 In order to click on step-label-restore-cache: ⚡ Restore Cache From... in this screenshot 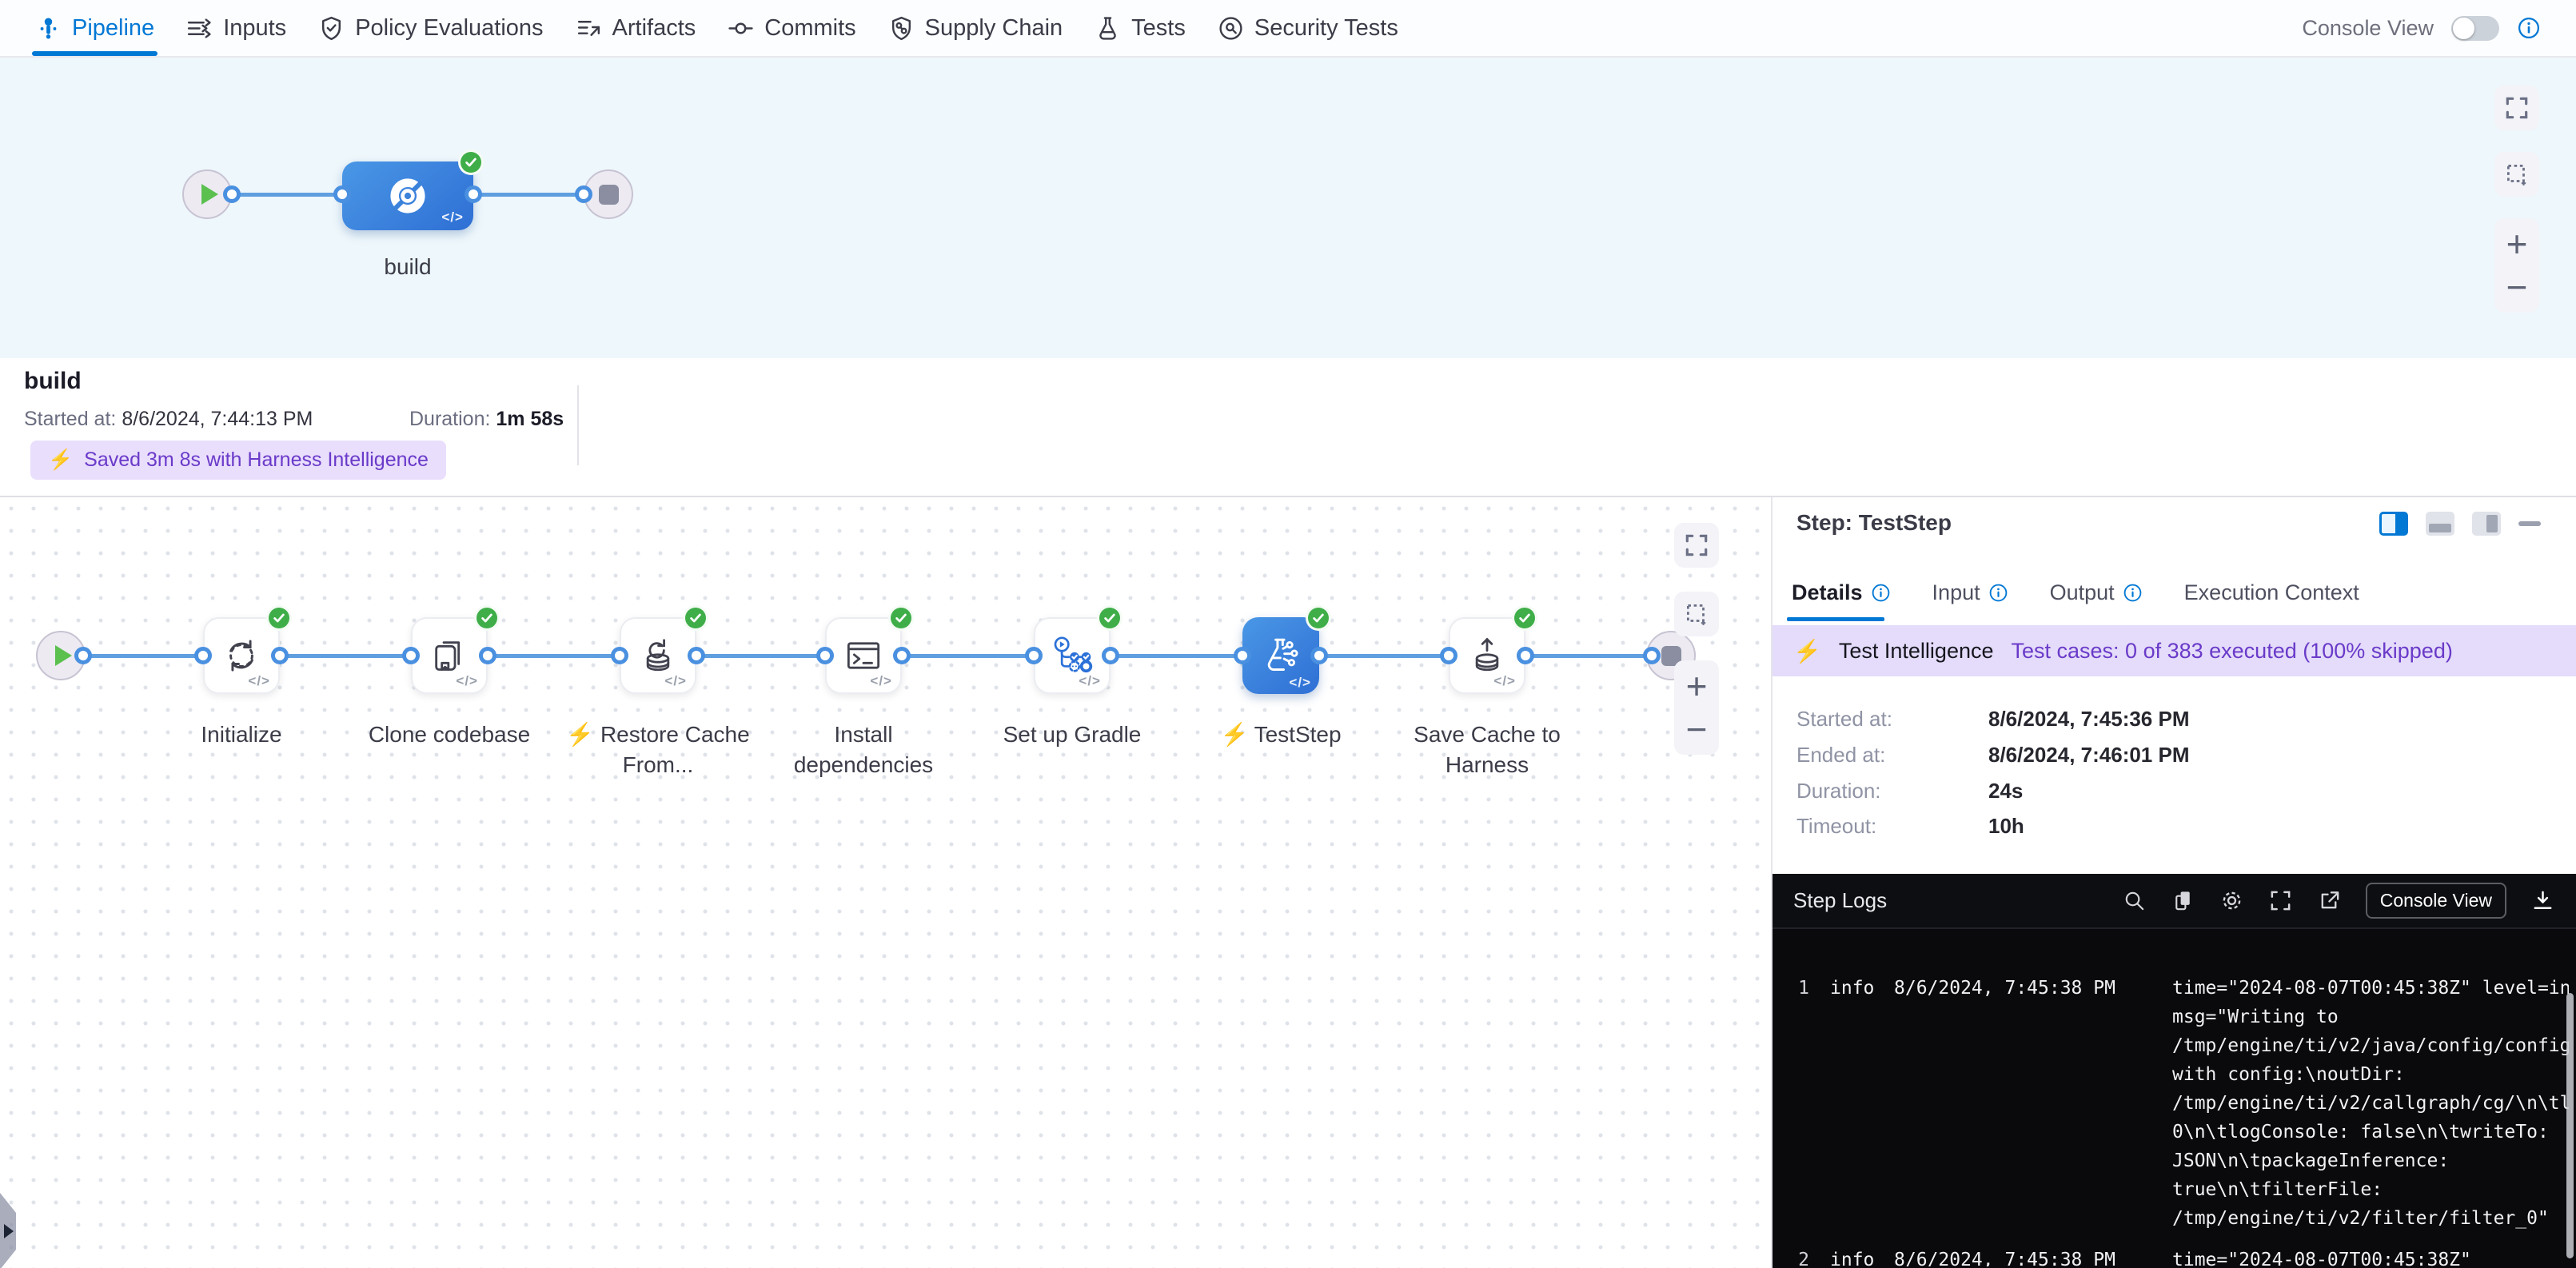, I will do `click(658, 749)`.